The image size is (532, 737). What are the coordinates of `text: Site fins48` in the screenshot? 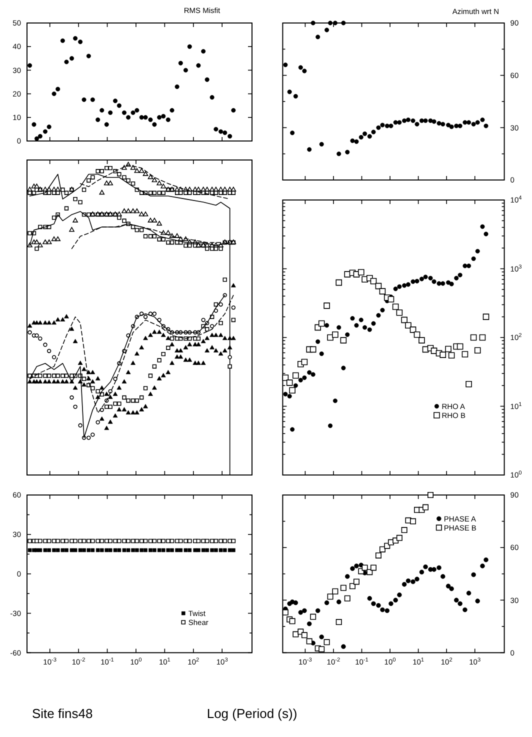 It's located at (62, 713).